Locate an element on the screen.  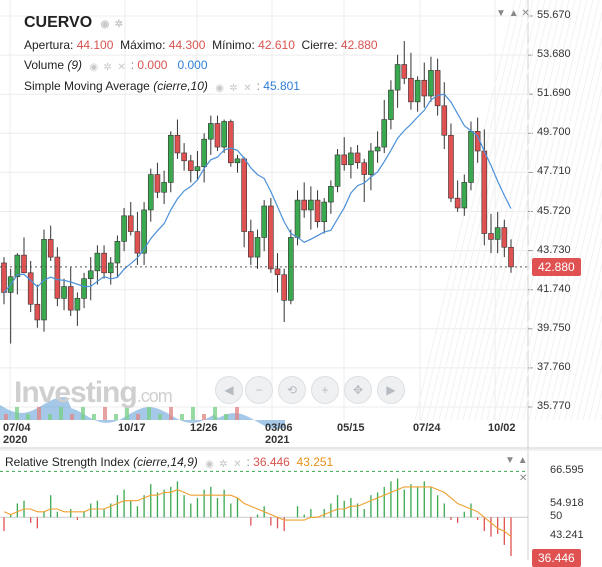
sma-close-icon: ✕ is located at coordinates (247, 88).